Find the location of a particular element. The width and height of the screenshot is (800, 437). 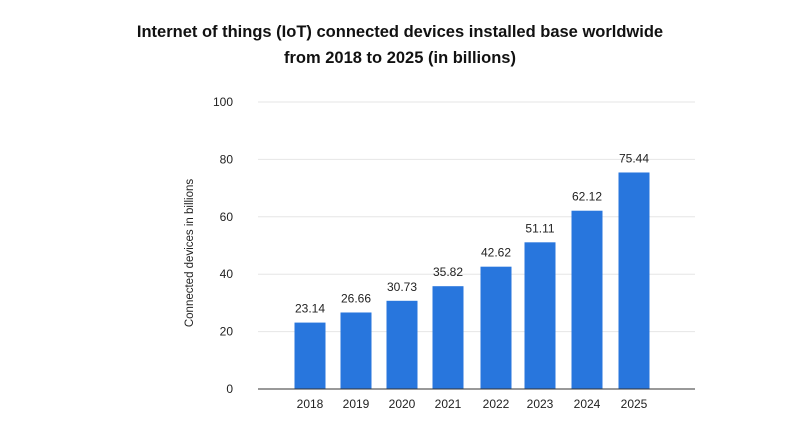

x-tick-label: 2023 is located at coordinates (540, 404).